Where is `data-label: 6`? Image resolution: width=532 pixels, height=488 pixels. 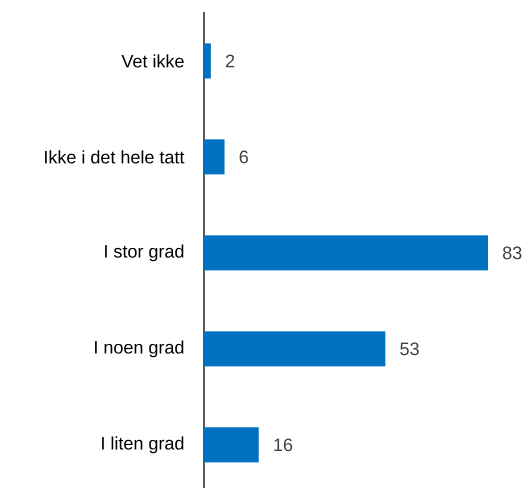 data-label: 6 is located at coordinates (244, 157).